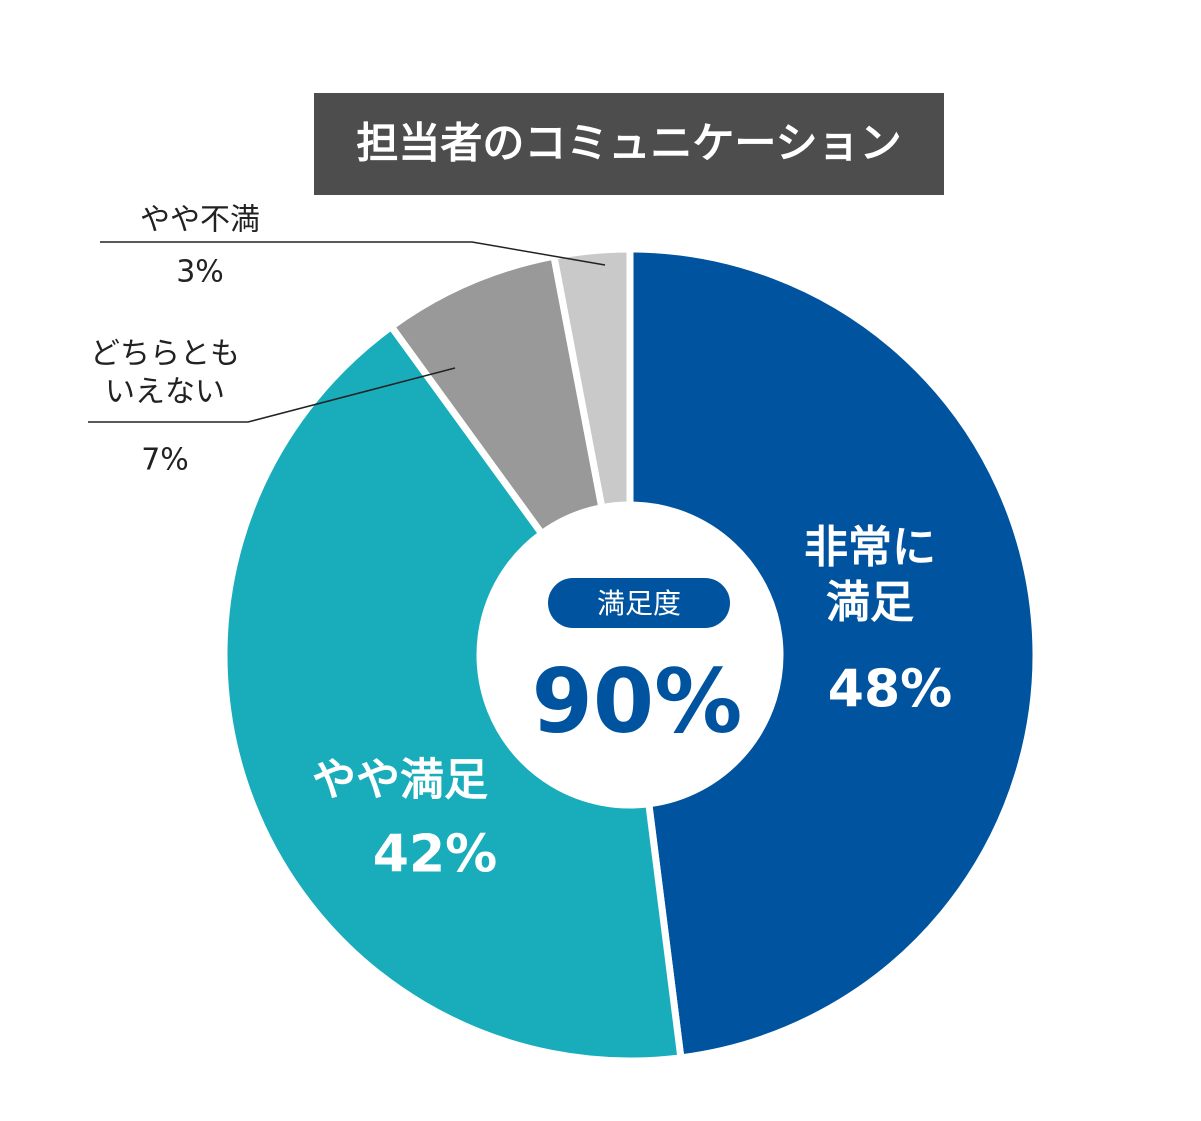  Describe the element at coordinates (637, 701) in the screenshot. I see `center-value: 90%` at that location.